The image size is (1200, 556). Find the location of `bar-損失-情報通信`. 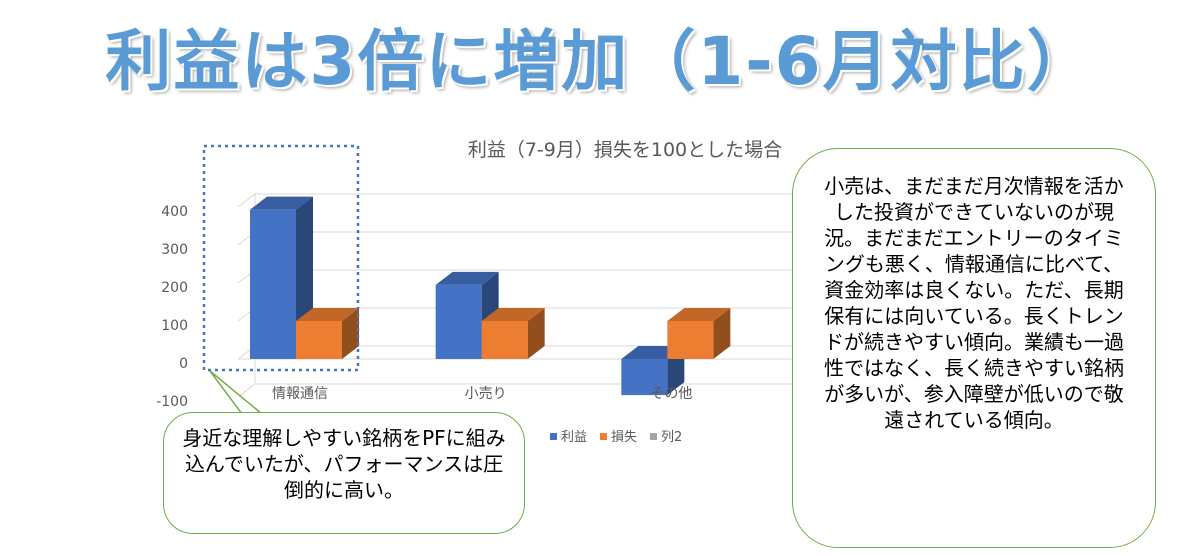

bar-損失-情報通信 is located at coordinates (327, 333).